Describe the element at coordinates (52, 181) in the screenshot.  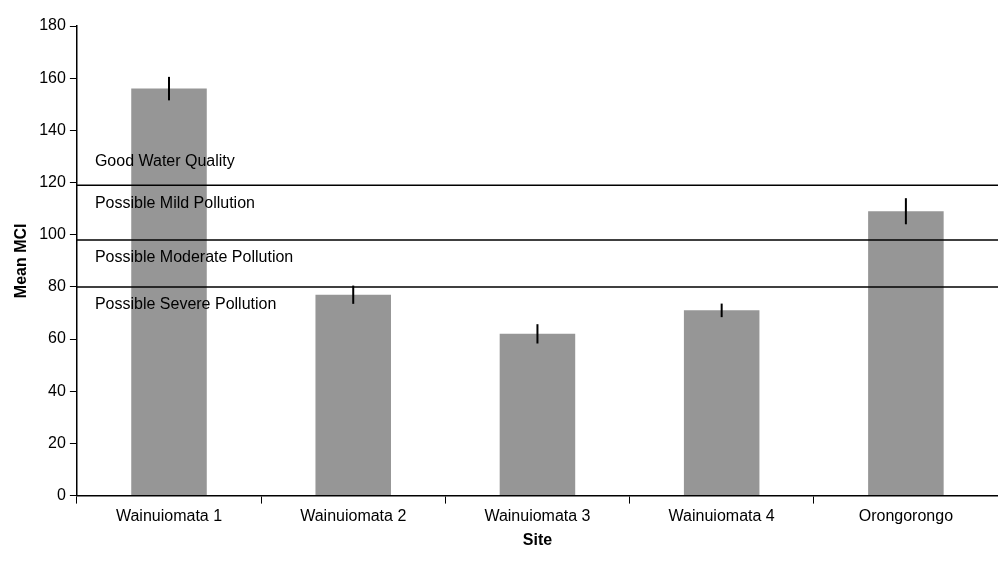
I see `y-tick-label: 120` at that location.